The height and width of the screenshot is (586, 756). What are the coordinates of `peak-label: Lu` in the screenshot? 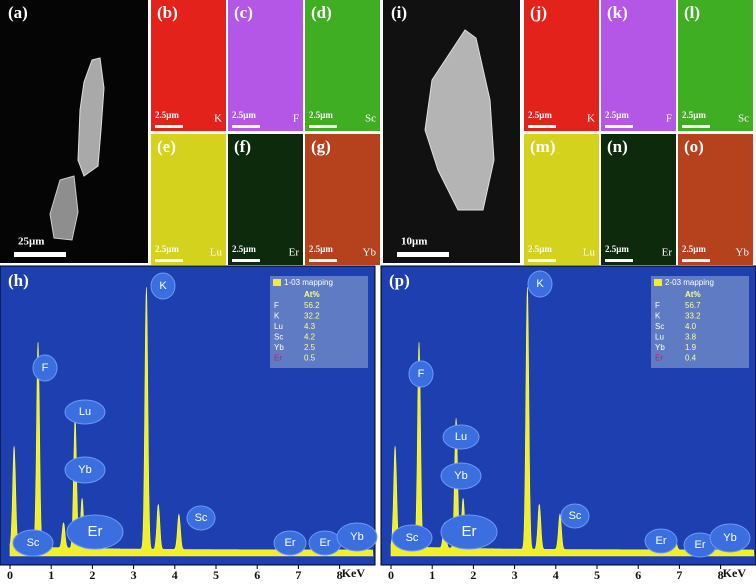 It's located at (461, 437).